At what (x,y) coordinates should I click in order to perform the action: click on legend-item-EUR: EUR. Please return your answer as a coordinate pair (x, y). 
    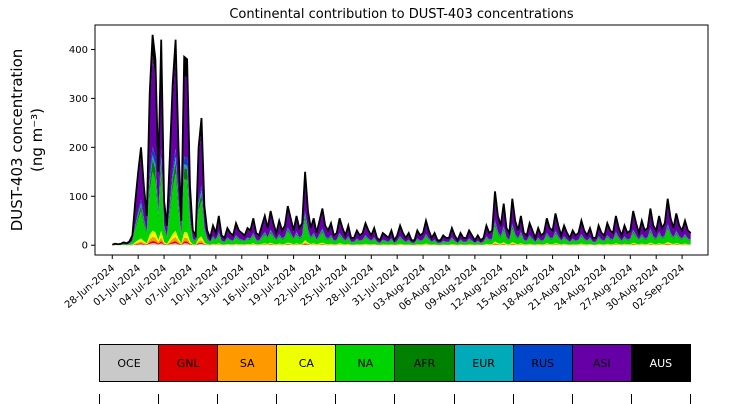
    Looking at the image, I should click on (483, 363).